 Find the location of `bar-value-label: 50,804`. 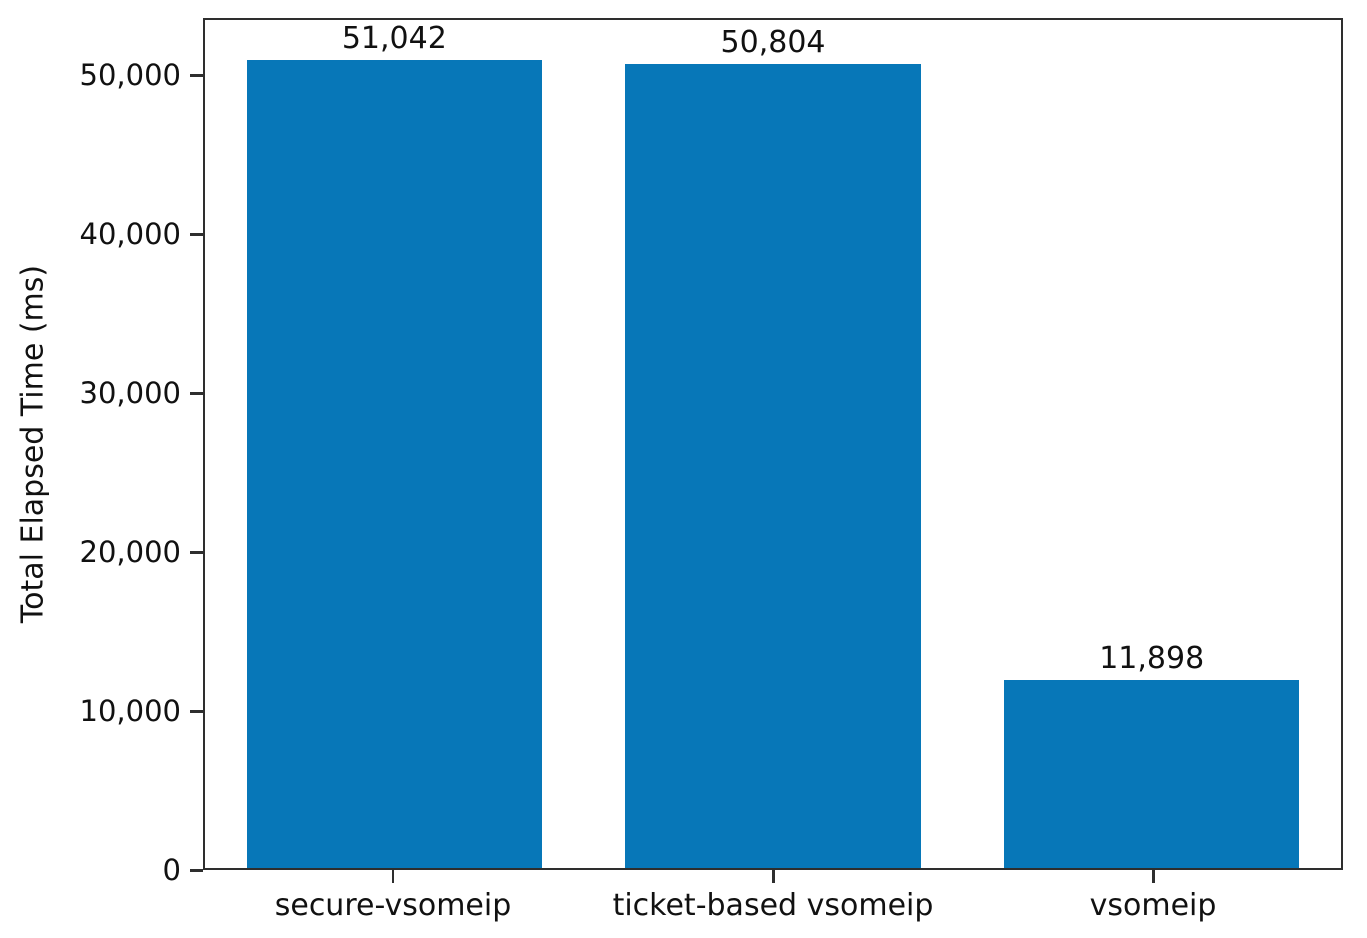

bar-value-label: 50,804 is located at coordinates (773, 43).